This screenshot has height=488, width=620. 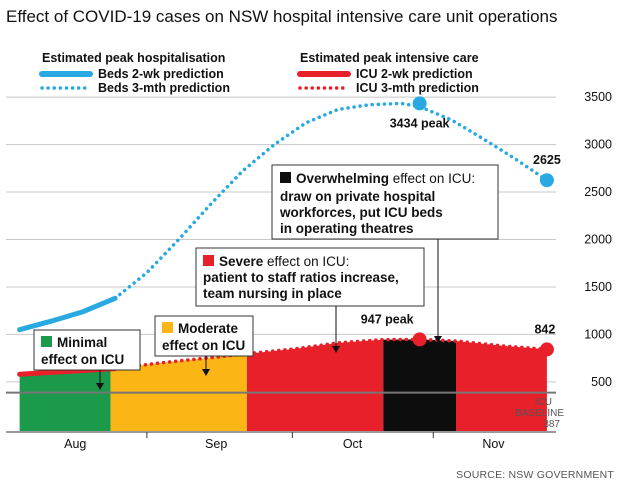 What do you see at coordinates (161, 74) in the screenshot?
I see `legend-label-beds-2wk: Beds 2-wk prediction` at bounding box center [161, 74].